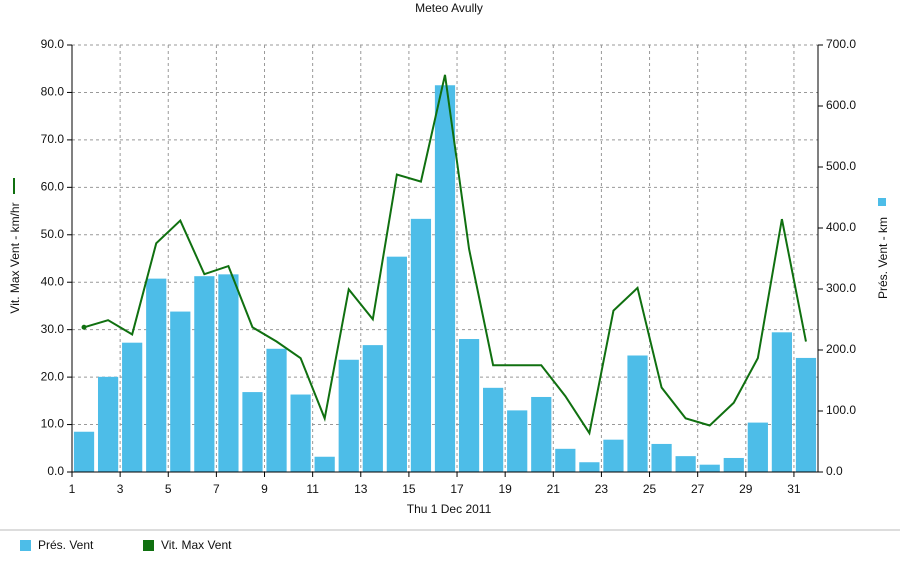 This screenshot has width=900, height=568. What do you see at coordinates (554, 489) in the screenshot?
I see `x-tick-label: 21` at bounding box center [554, 489].